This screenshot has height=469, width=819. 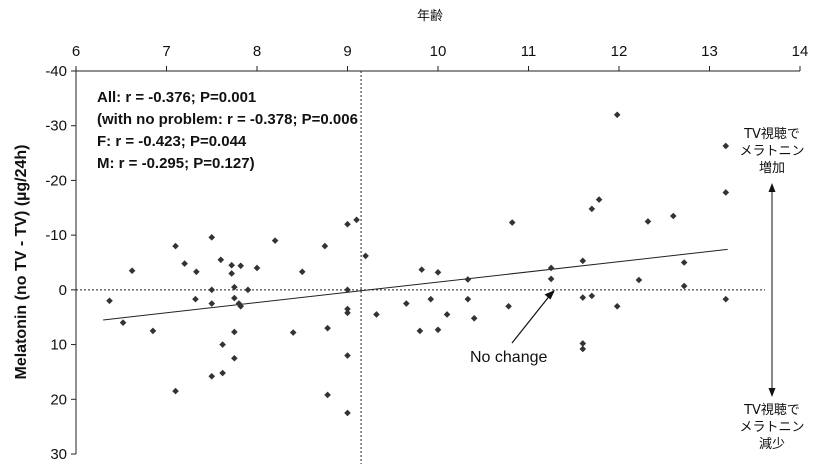 What do you see at coordinates (771, 134) in the screenshot?
I see `side-note-increase-line1: TV視聴で` at bounding box center [771, 134].